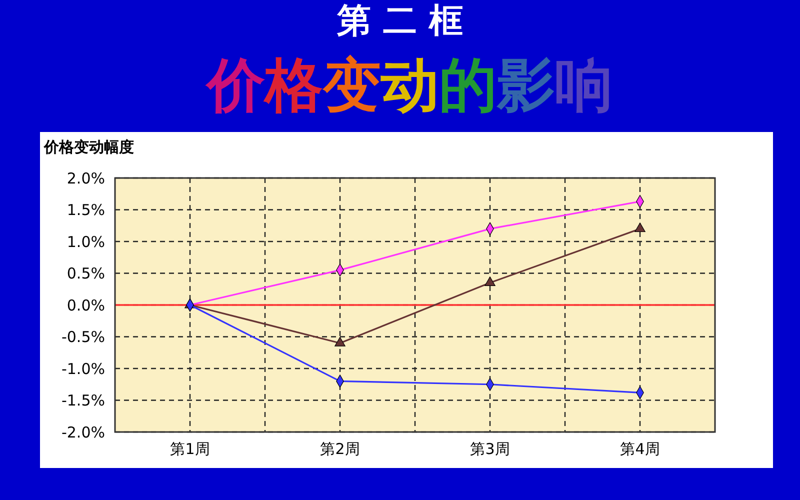 This screenshot has width=800, height=500. I want to click on y-tick-label: -2.0%, so click(83, 432).